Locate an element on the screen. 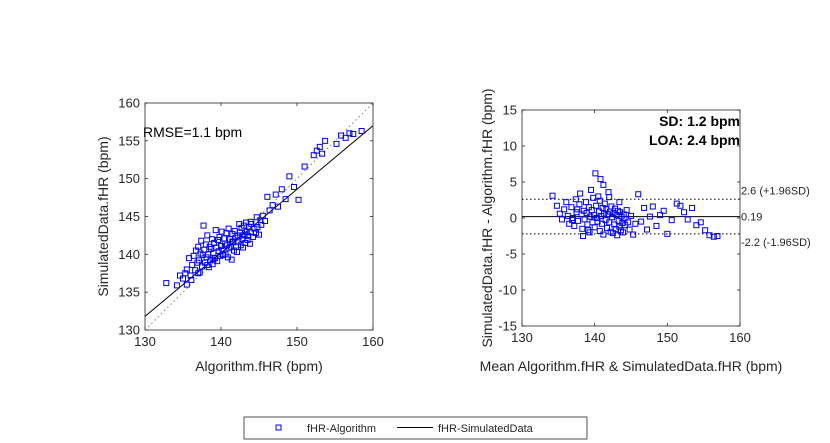  scatter-y-tick-label: 145 is located at coordinates (129, 216).